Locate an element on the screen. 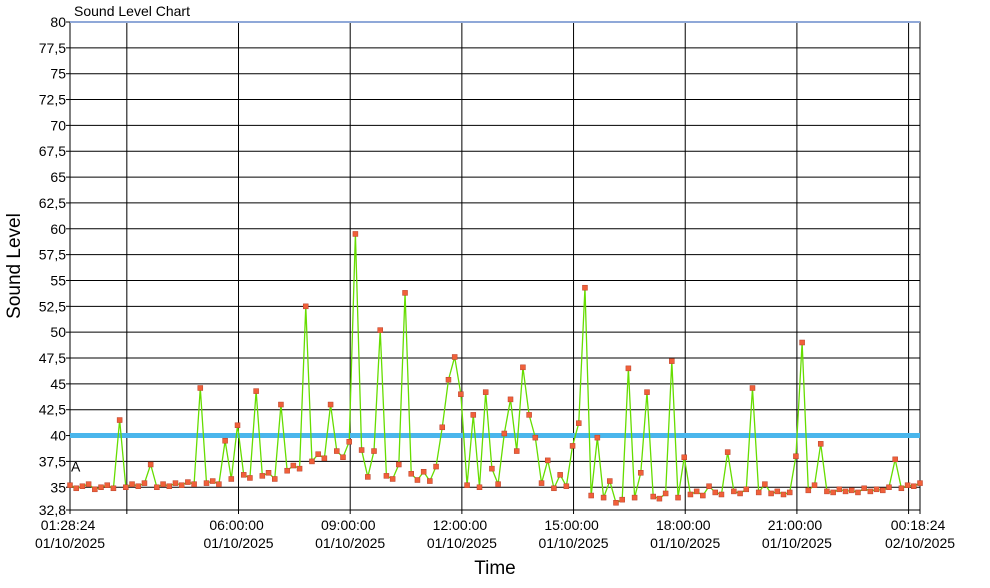 Image resolution: width=990 pixels, height=588 pixels. y-tick-label: 52,5 is located at coordinates (52, 306).